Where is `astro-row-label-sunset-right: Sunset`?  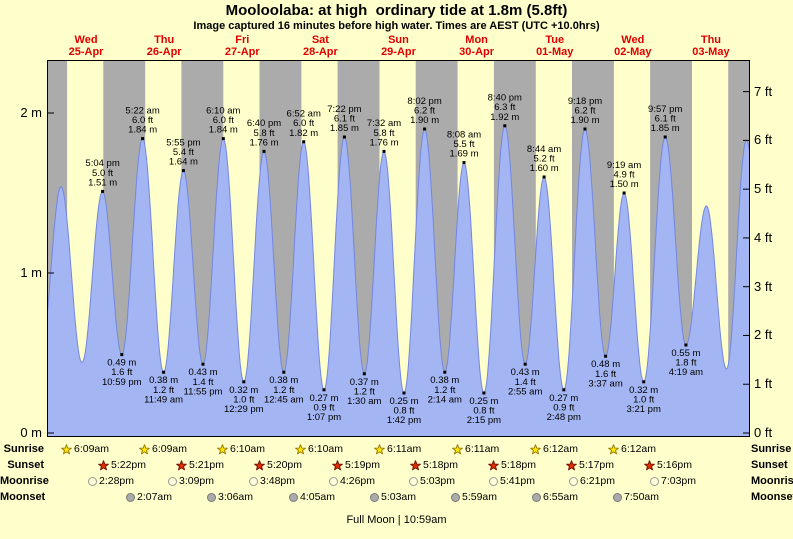
astro-row-label-sunset-right: Sunset is located at coordinates (769, 465).